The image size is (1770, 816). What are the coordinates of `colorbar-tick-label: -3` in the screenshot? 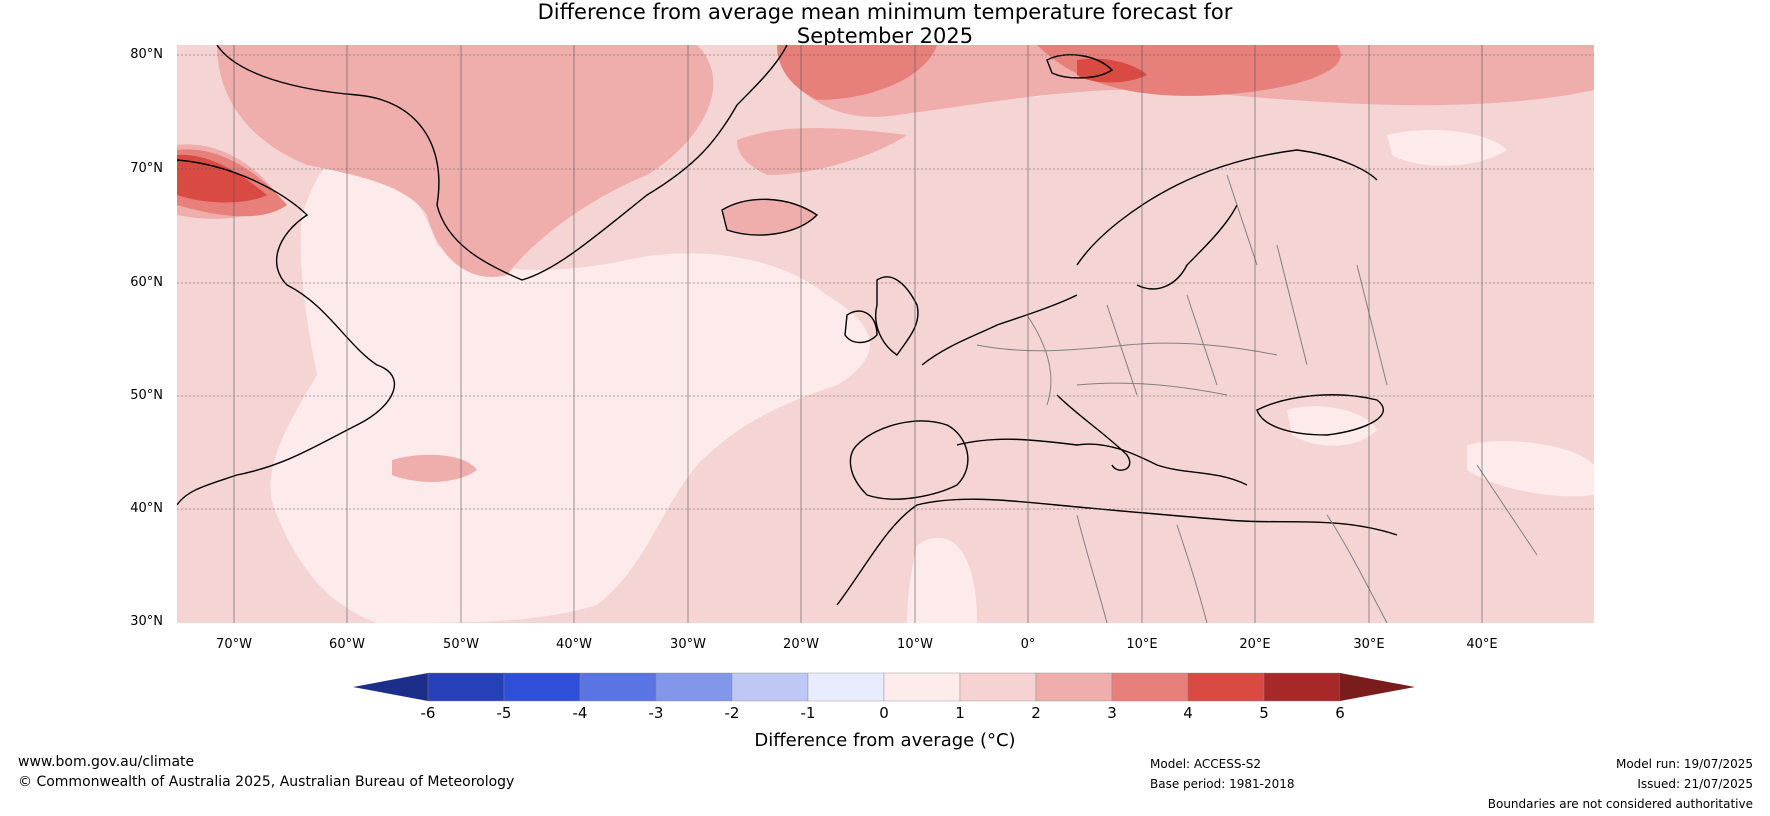 It's located at (656, 713).